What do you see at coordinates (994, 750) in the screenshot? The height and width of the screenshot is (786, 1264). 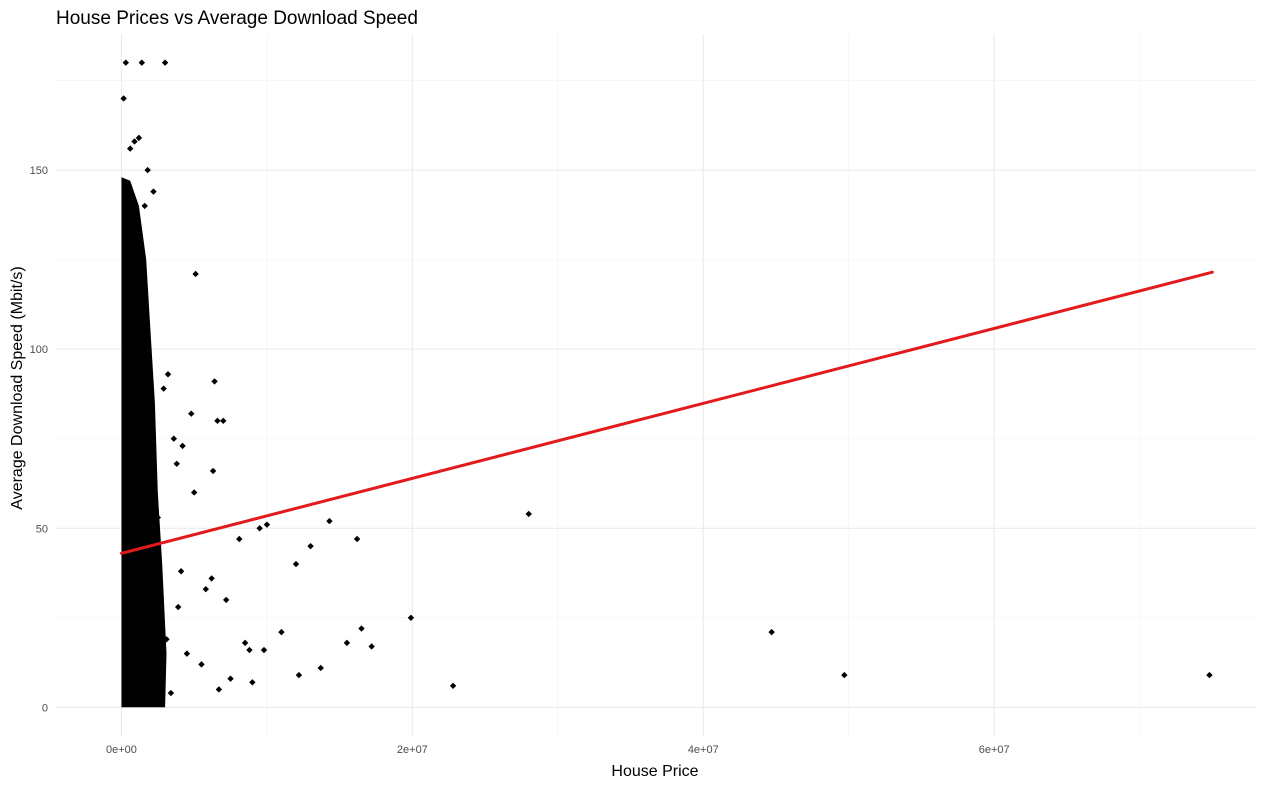 I see `x-tick-label: 6e+07` at bounding box center [994, 750].